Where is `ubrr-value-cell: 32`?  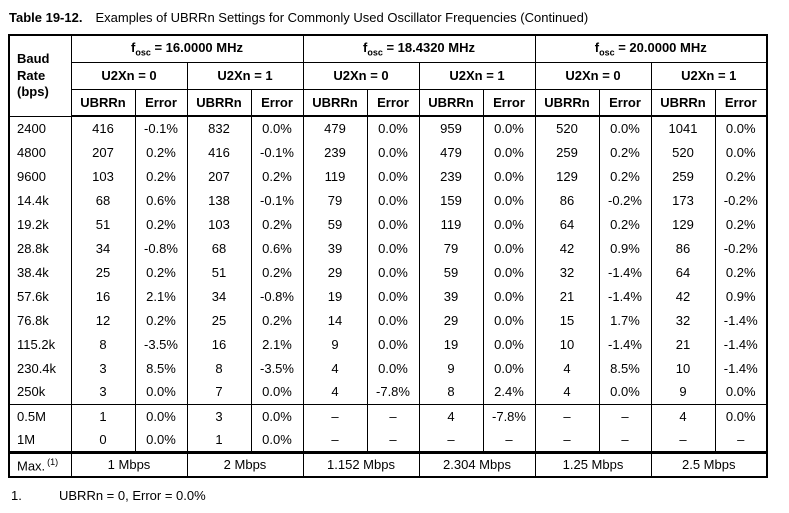
ubrr-value-cell: 32 is located at coordinates (566, 272).